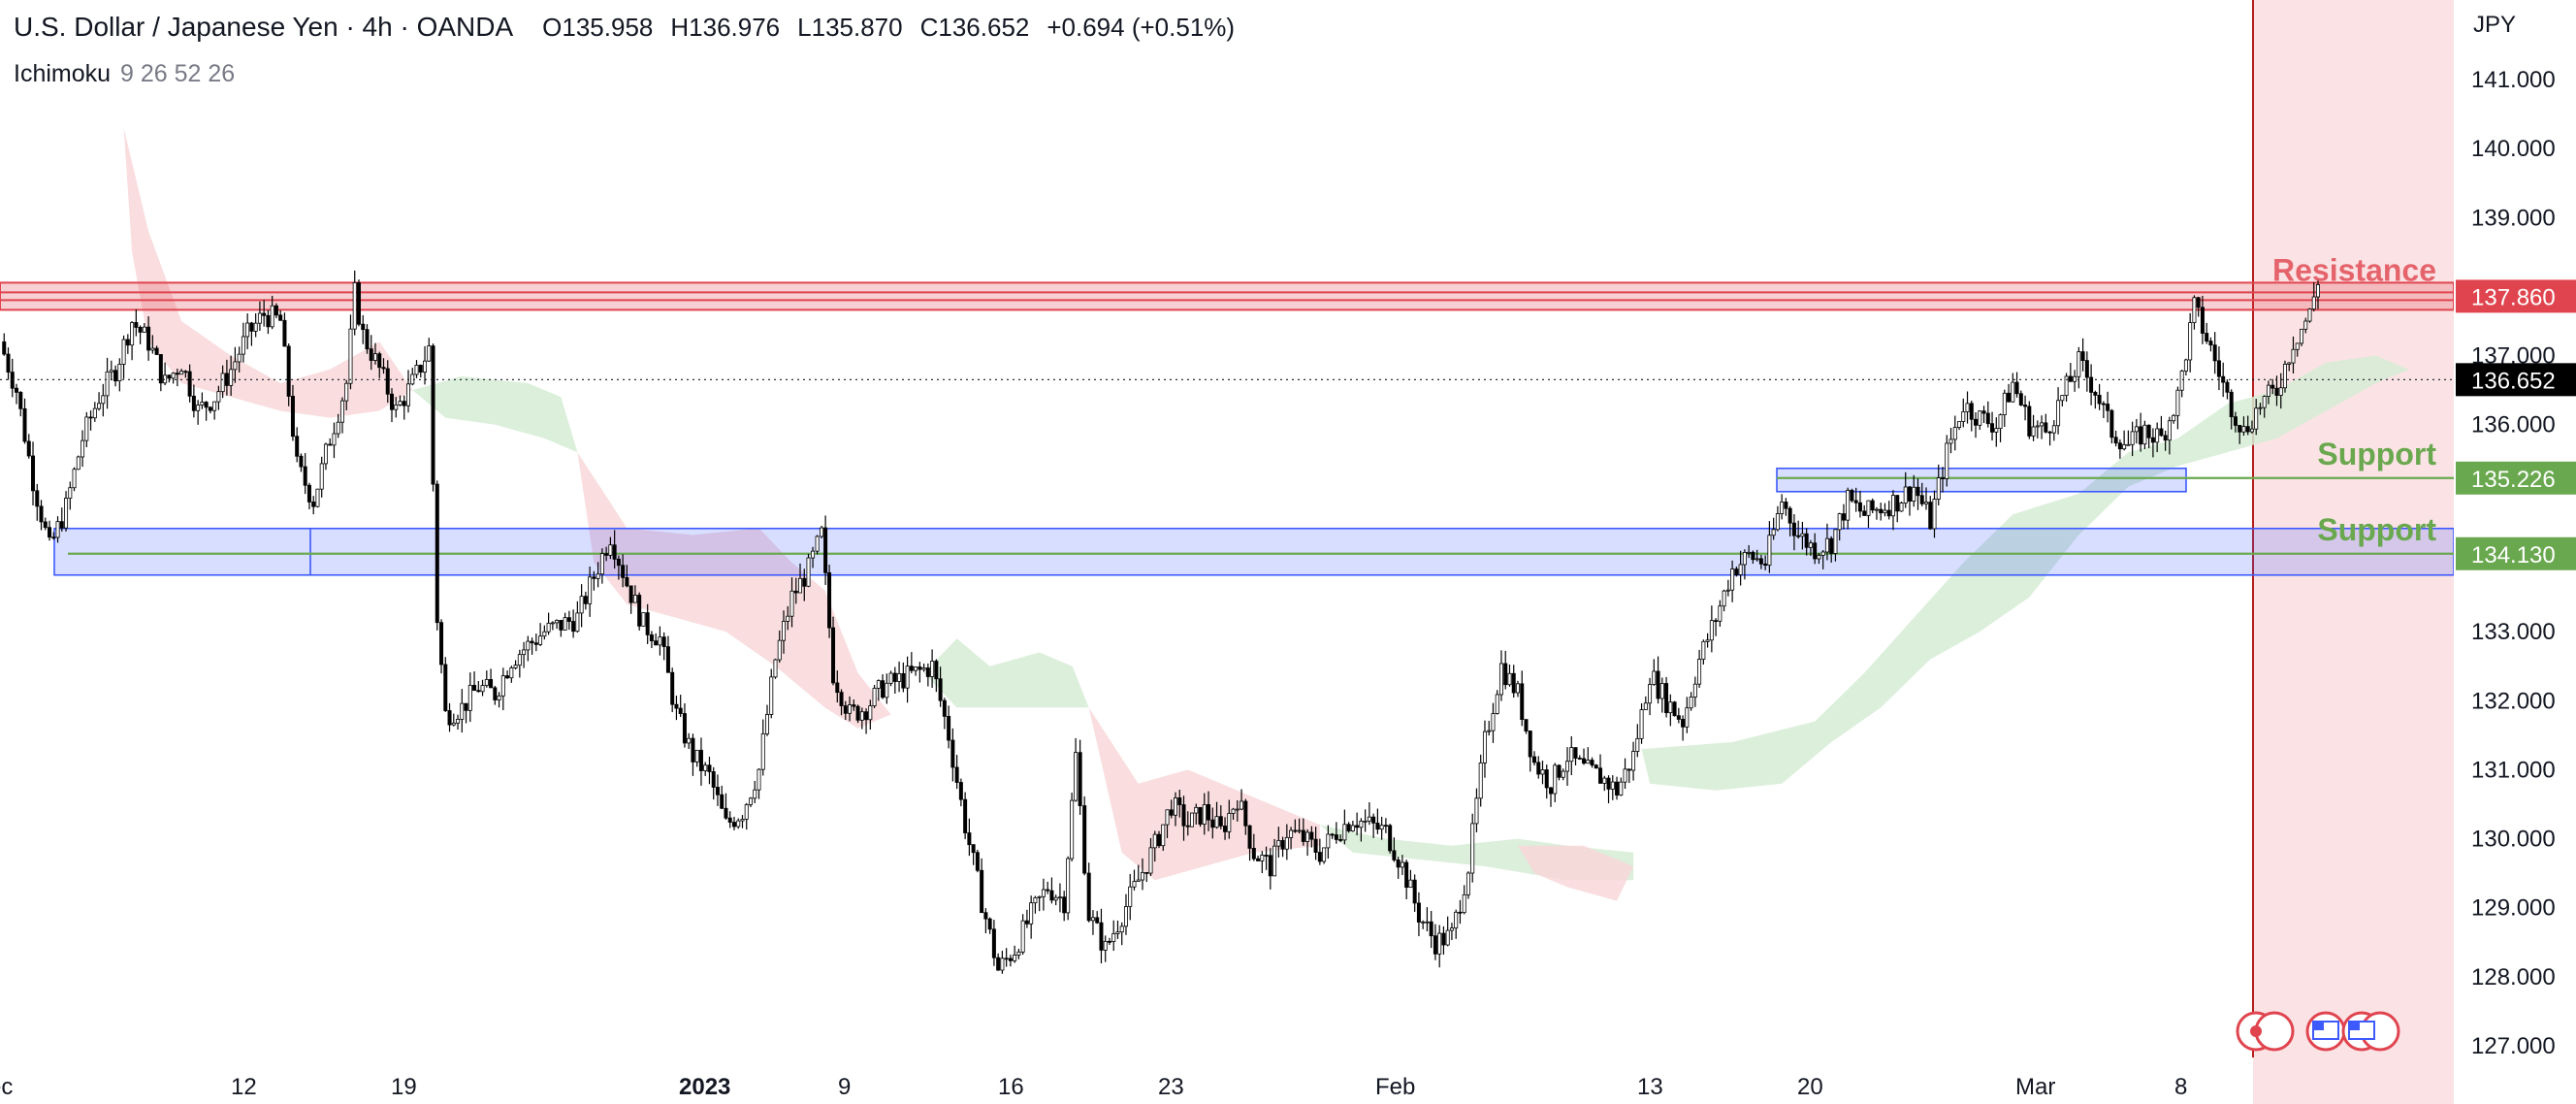 This screenshot has height=1104, width=2576. What do you see at coordinates (735, 27) in the screenshot?
I see `high-value: 136.976` at bounding box center [735, 27].